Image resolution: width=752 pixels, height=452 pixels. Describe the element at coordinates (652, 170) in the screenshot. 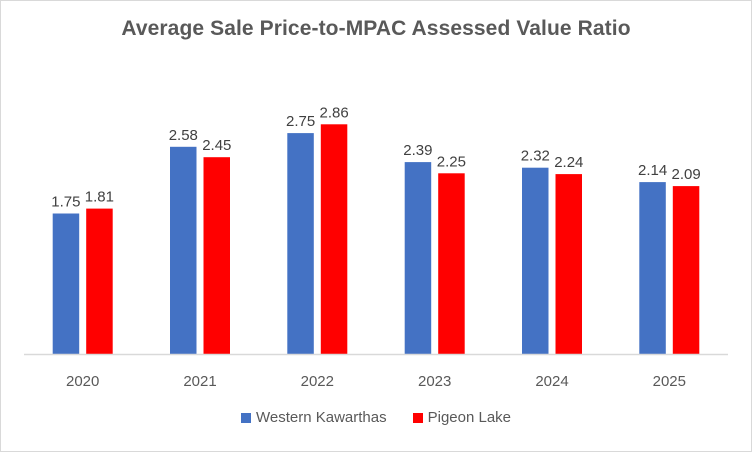

I see `data-label-western-kawarthas-2025: 2.14` at that location.